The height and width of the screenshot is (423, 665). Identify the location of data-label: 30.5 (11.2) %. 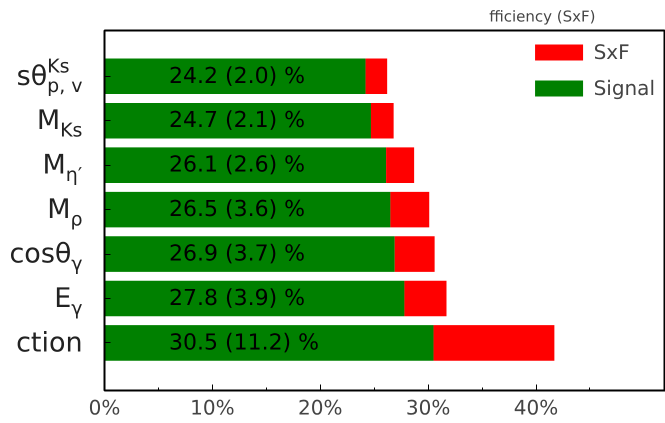
(244, 343).